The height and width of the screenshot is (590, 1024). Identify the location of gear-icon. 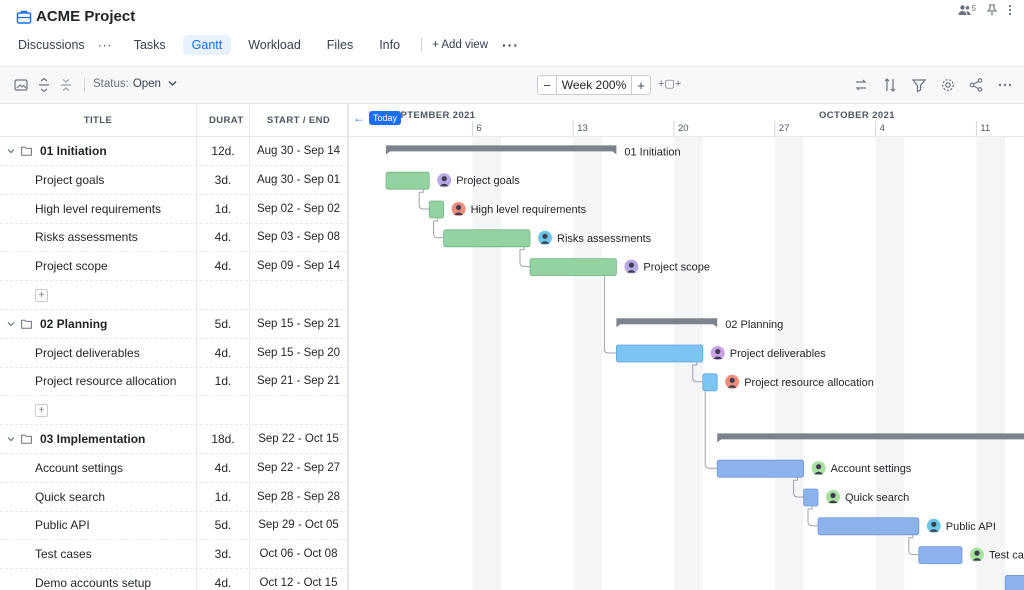
(948, 85).